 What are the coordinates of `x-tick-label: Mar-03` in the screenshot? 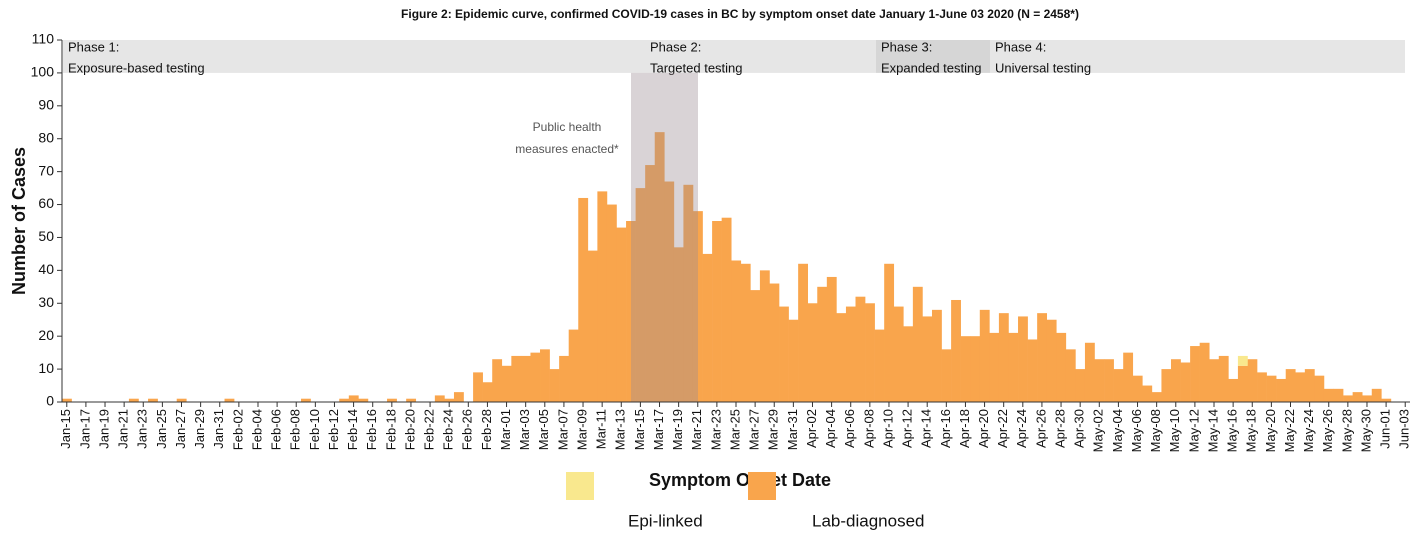 It's located at (524, 429).